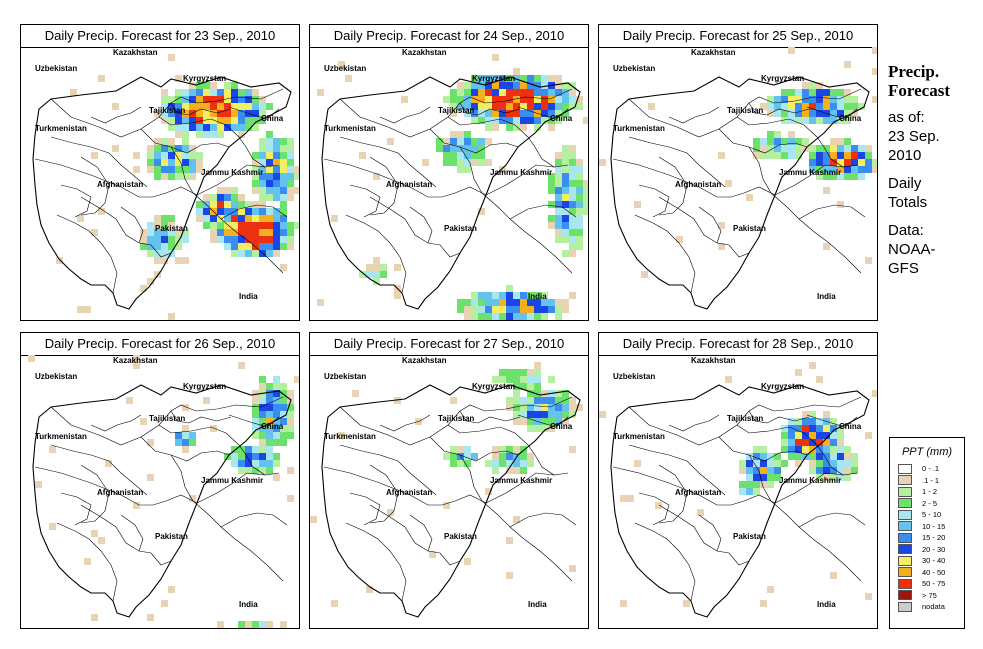  What do you see at coordinates (171, 536) in the screenshot?
I see `map-label-pakistan: Pakistan` at bounding box center [171, 536].